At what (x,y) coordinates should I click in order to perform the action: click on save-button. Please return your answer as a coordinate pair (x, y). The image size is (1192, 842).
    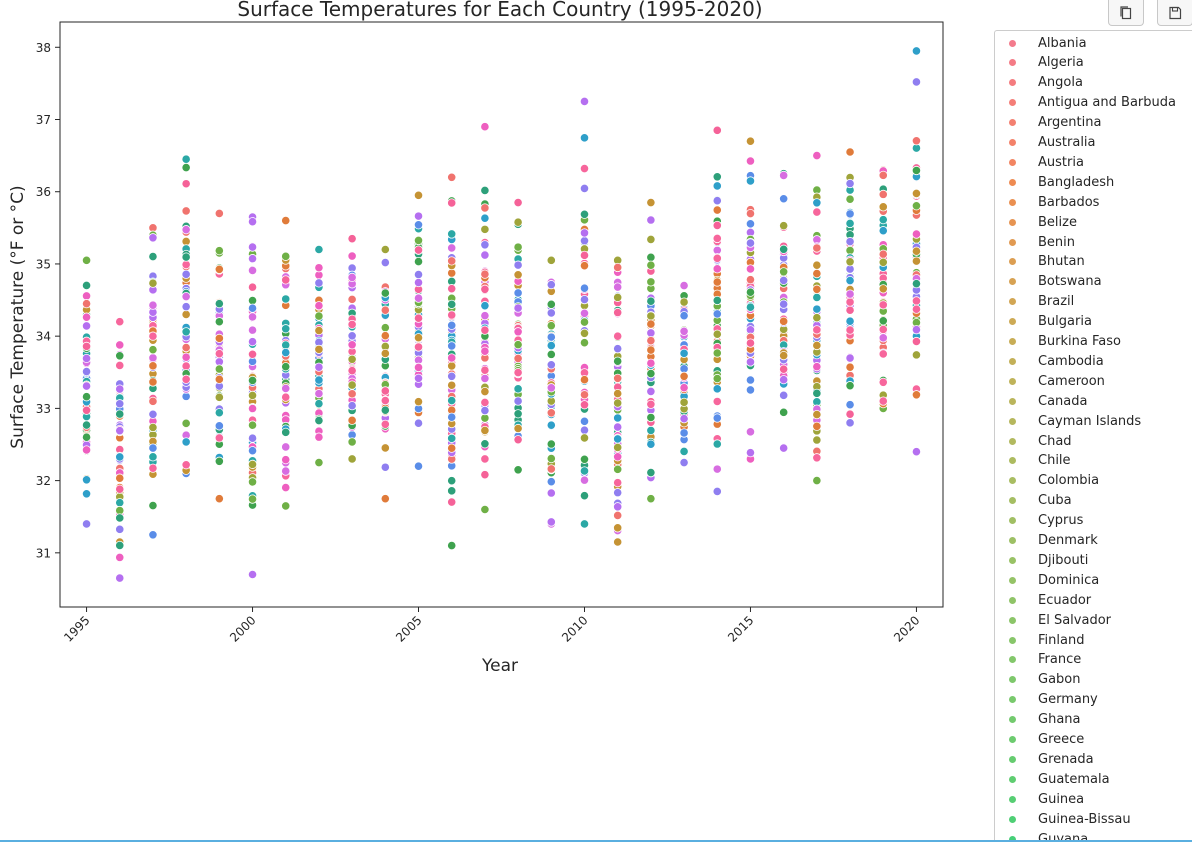
    Looking at the image, I should click on (1174, 13).